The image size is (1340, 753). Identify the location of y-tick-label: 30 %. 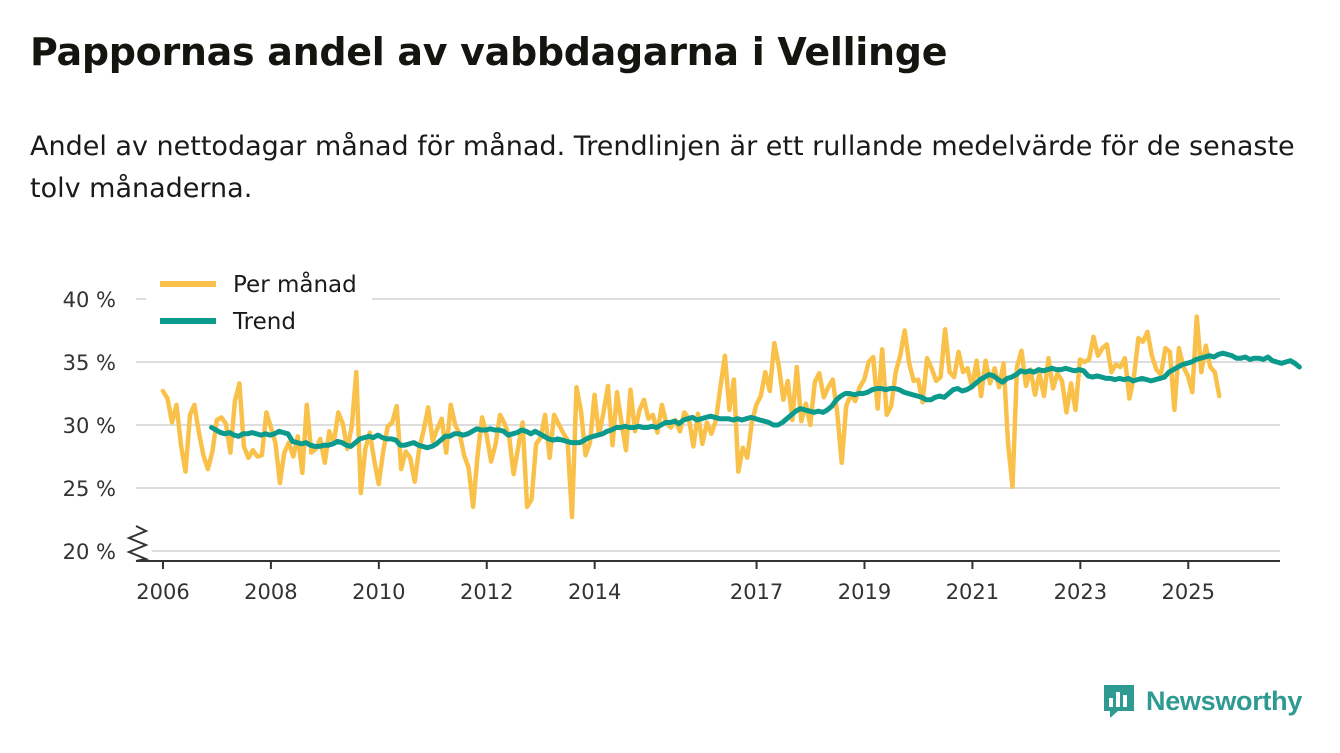
(89, 426).